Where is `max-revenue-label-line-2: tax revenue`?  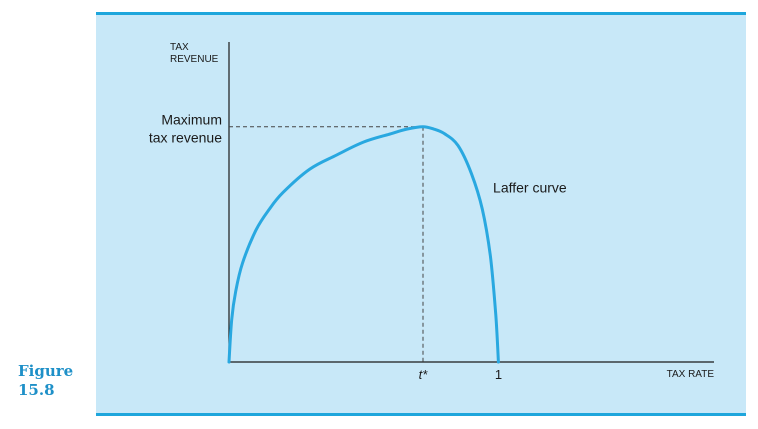 max-revenue-label-line-2: tax revenue is located at coordinates (185, 138).